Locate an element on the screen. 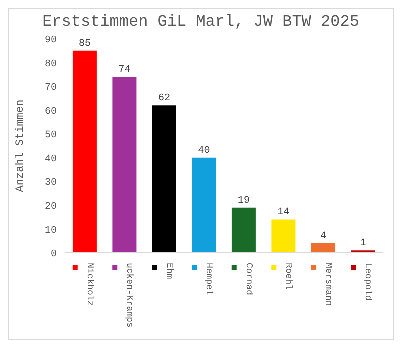  data-label: 1 is located at coordinates (363, 244).